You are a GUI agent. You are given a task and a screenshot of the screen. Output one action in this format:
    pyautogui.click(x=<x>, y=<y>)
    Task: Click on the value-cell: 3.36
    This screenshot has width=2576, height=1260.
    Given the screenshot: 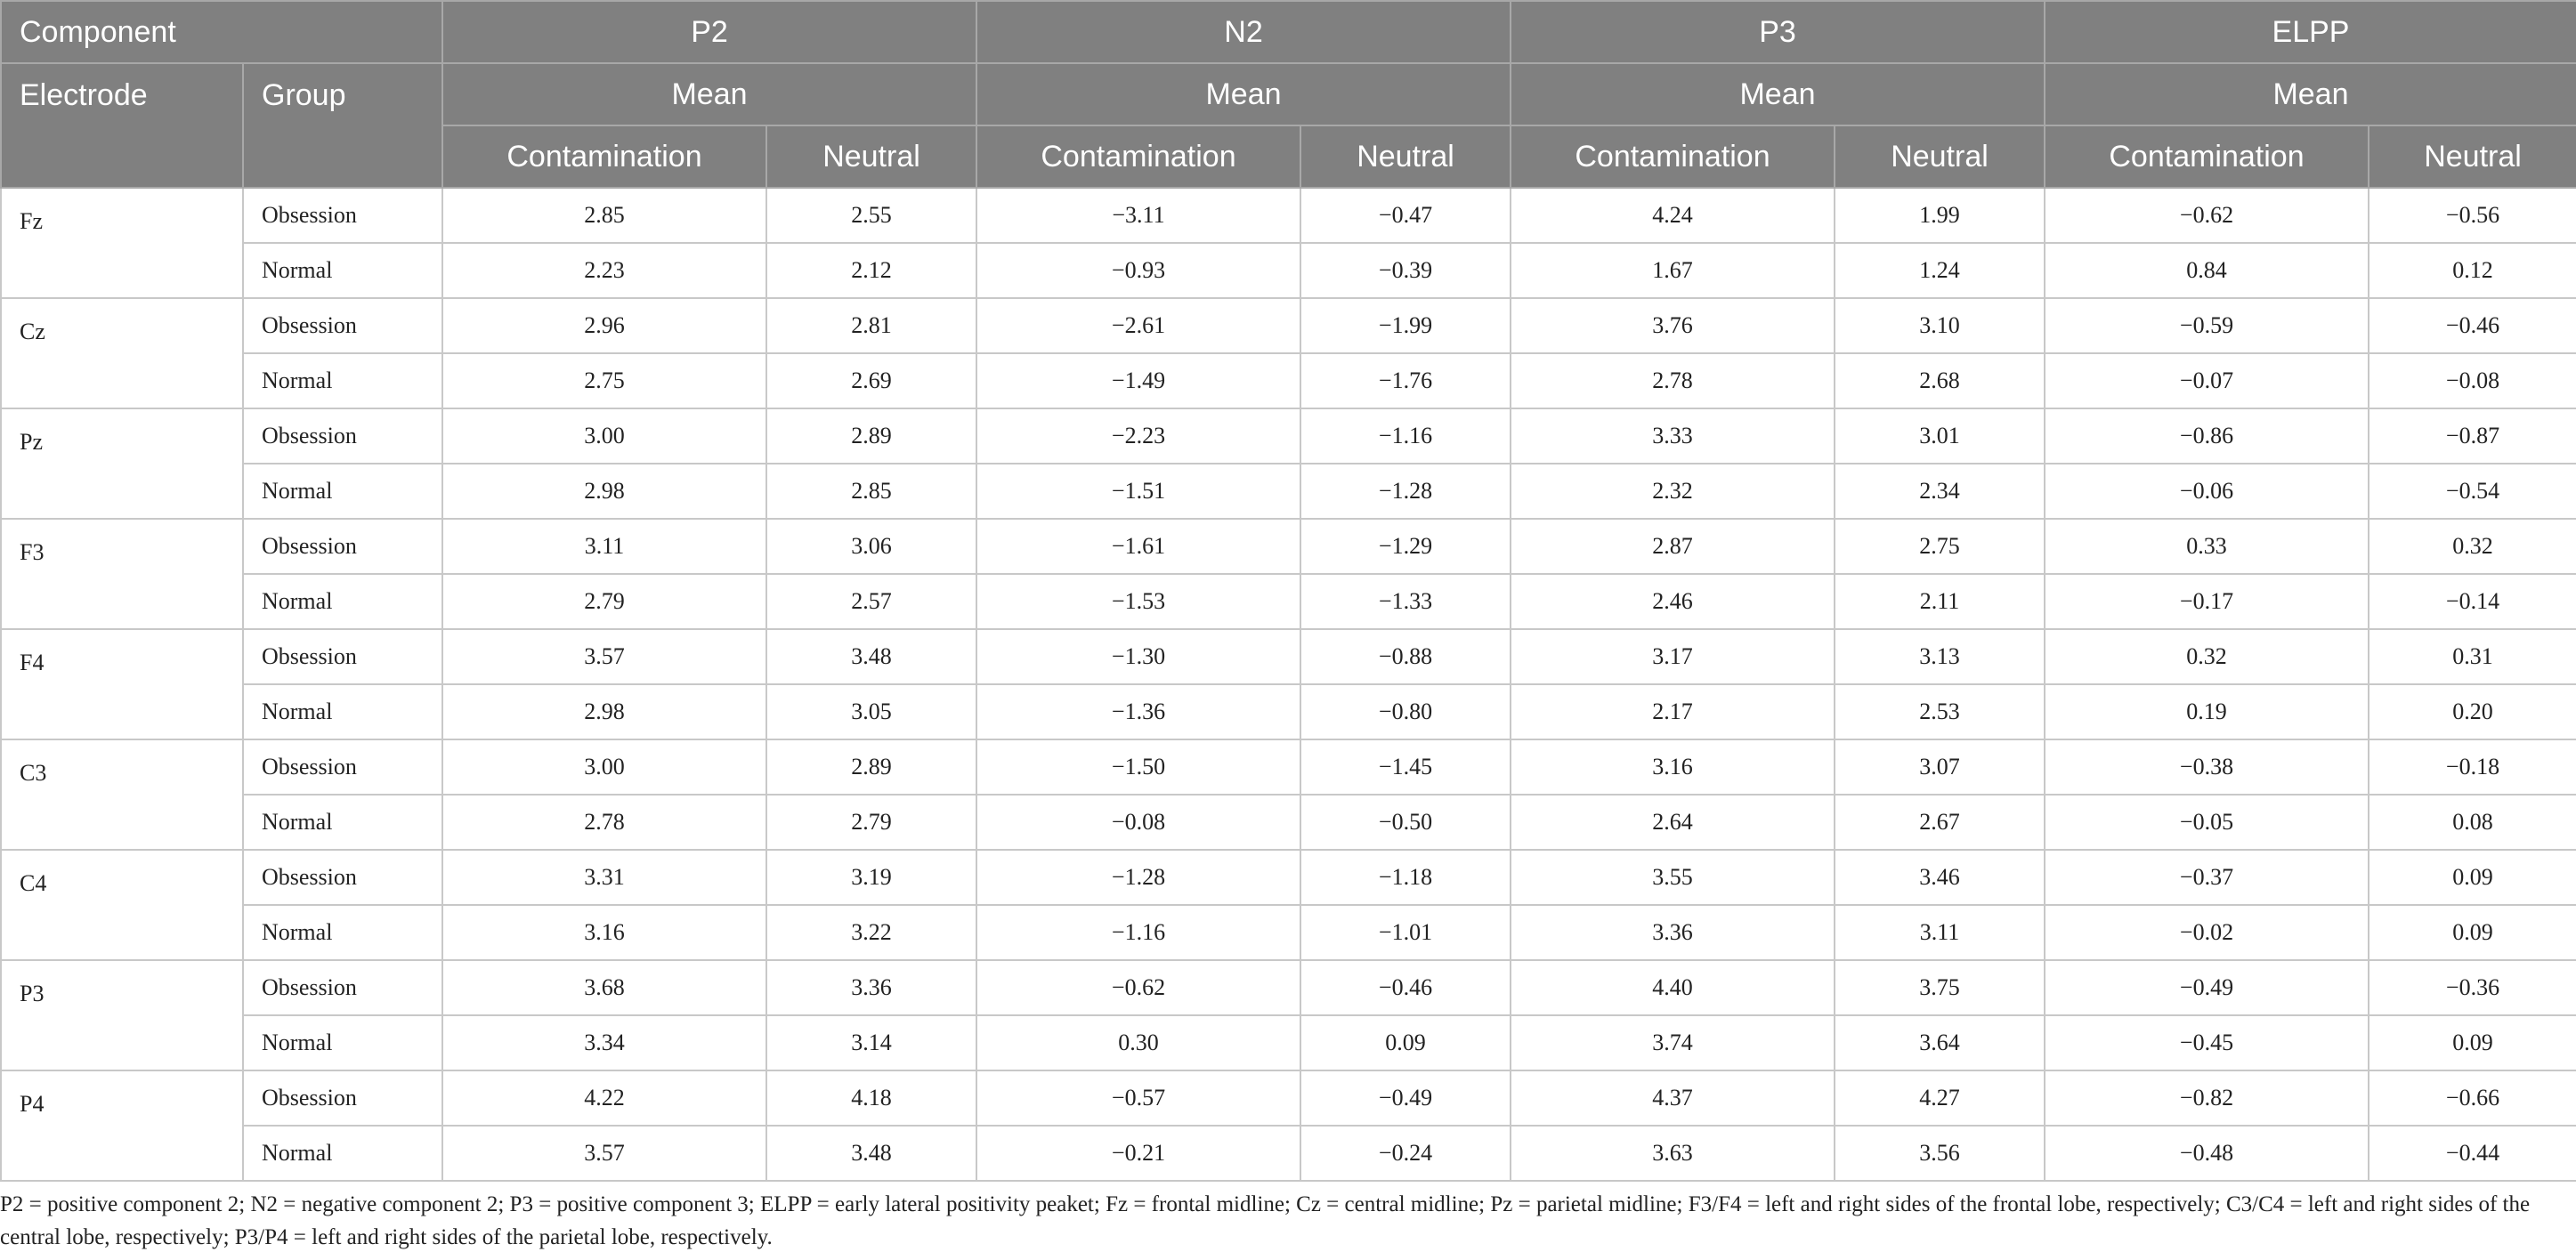 What is the action you would take?
    pyautogui.click(x=1672, y=932)
    